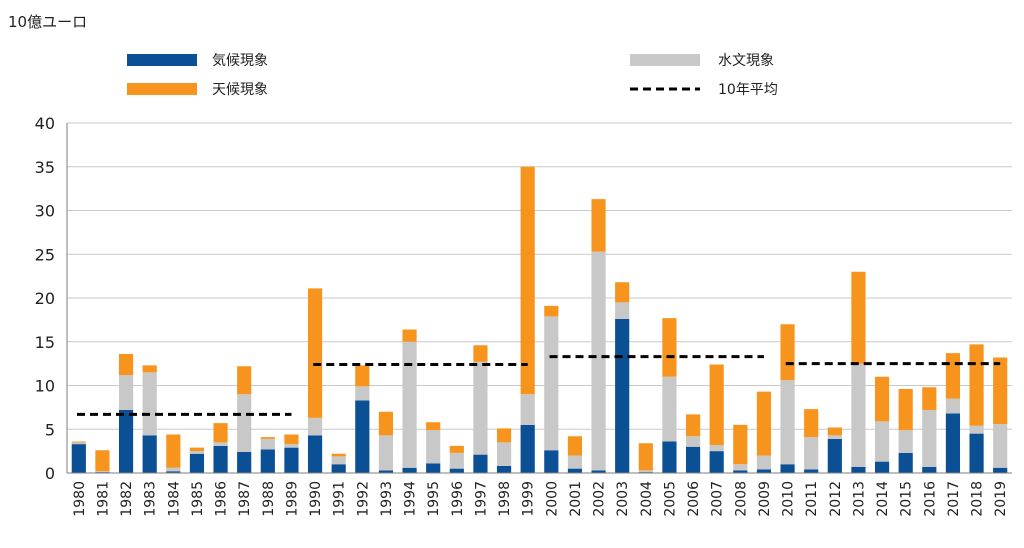 This screenshot has height=548, width=1024. I want to click on x-tick-label: 1992, so click(363, 499).